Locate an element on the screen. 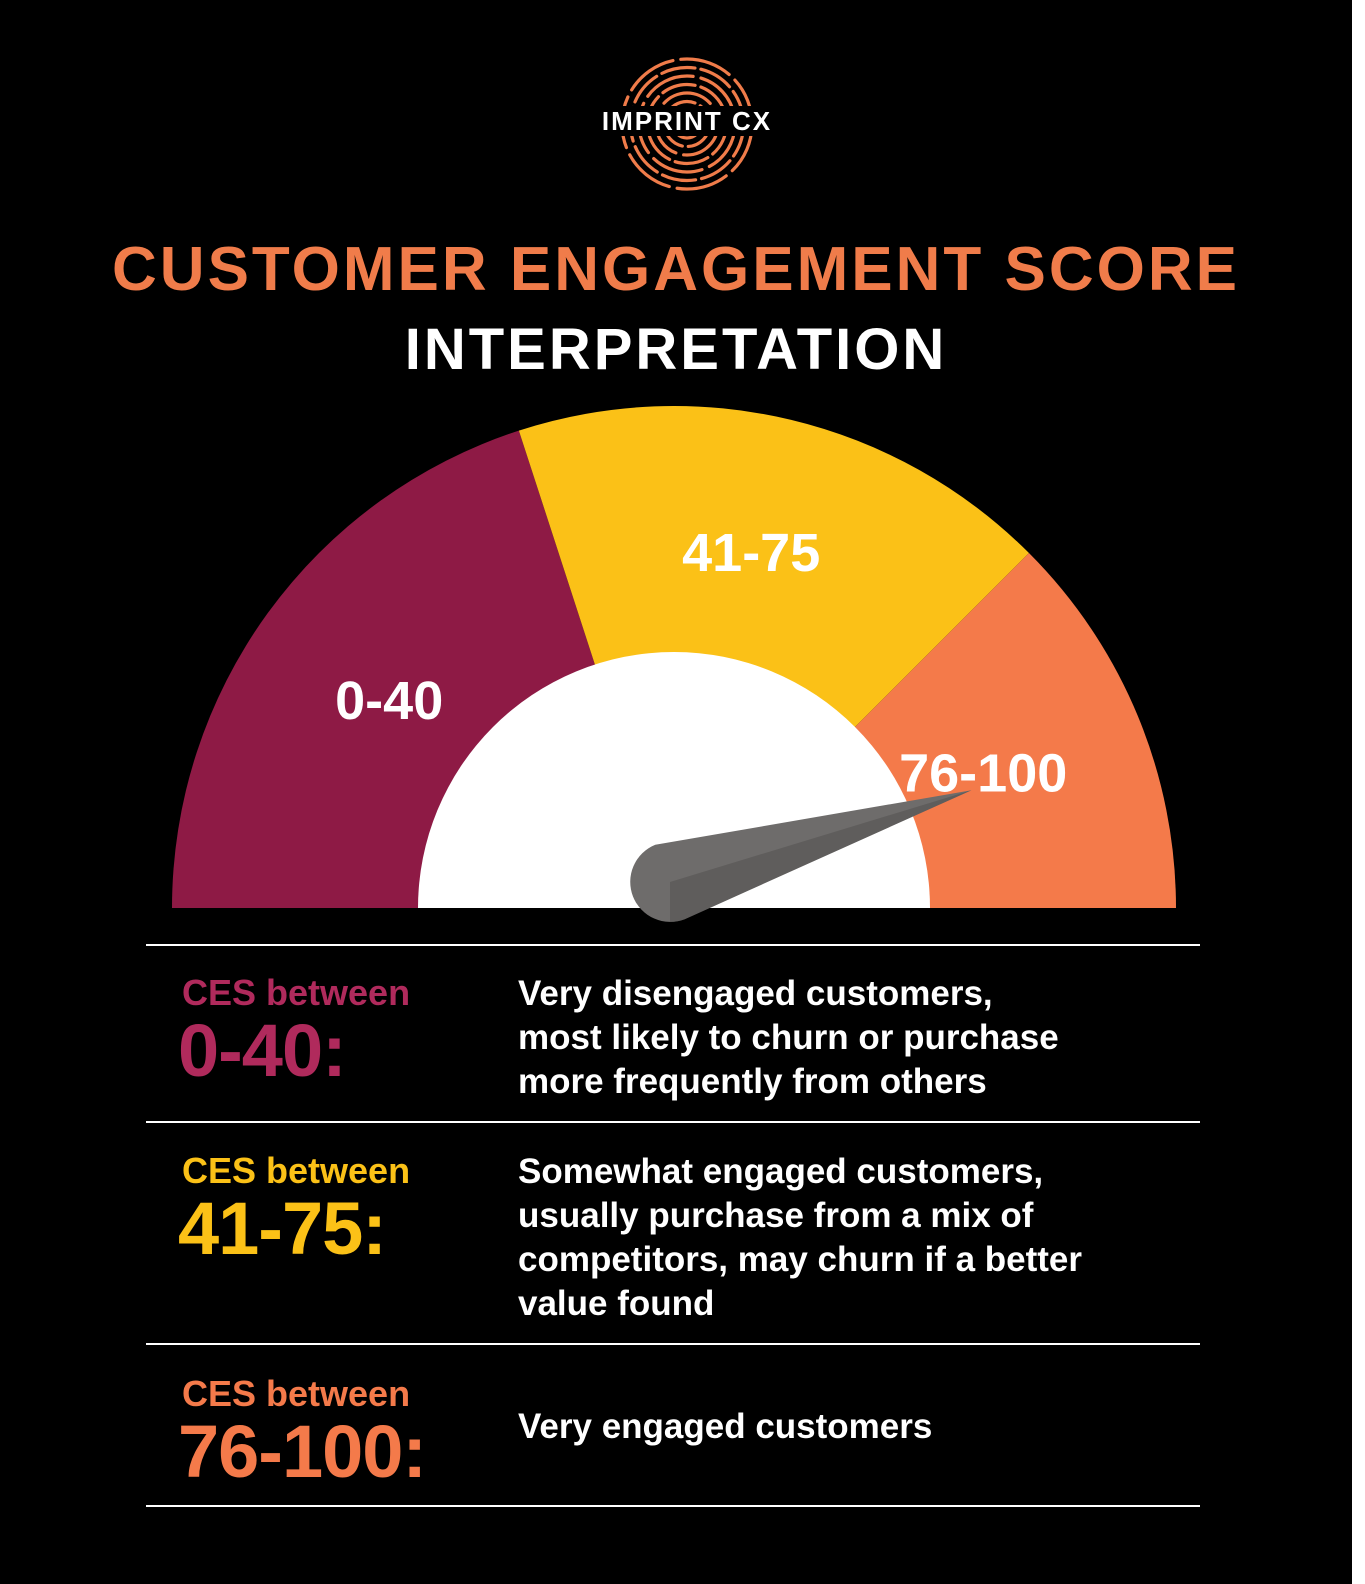 The width and height of the screenshot is (1365, 1584). description-line: Somewhat engaged customers, is located at coordinates (781, 1171).